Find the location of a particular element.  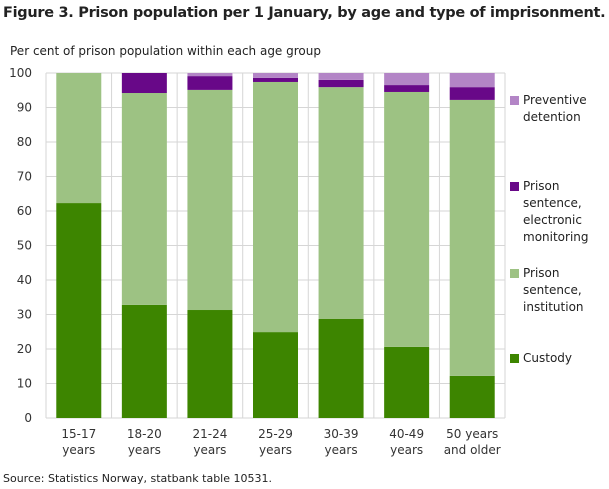

legend-label: Custody is located at coordinates (548, 358).